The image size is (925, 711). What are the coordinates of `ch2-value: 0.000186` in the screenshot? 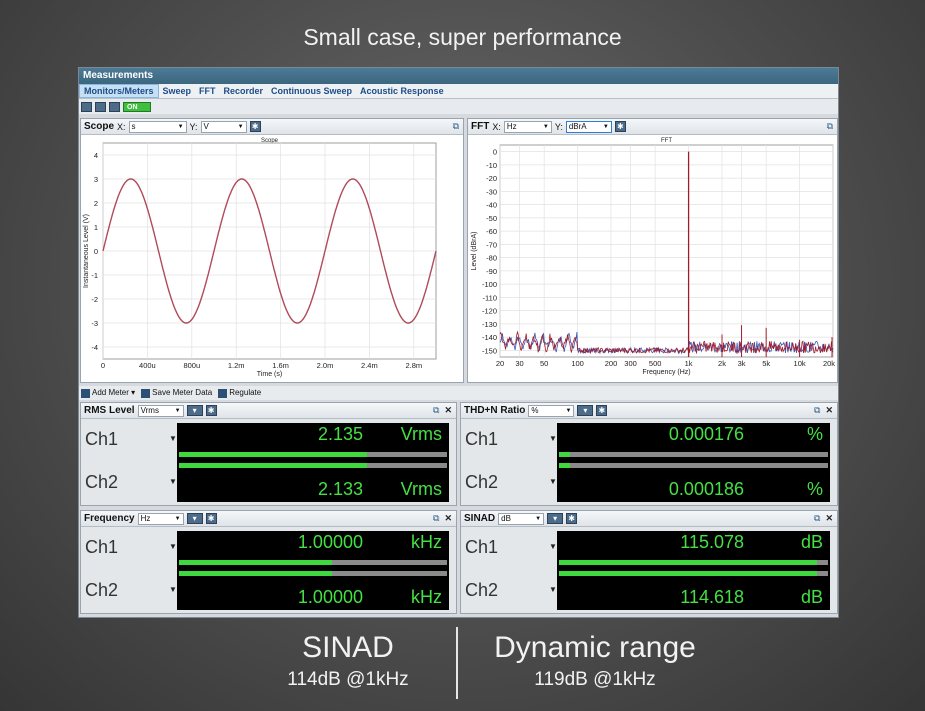 It's located at (706, 489).